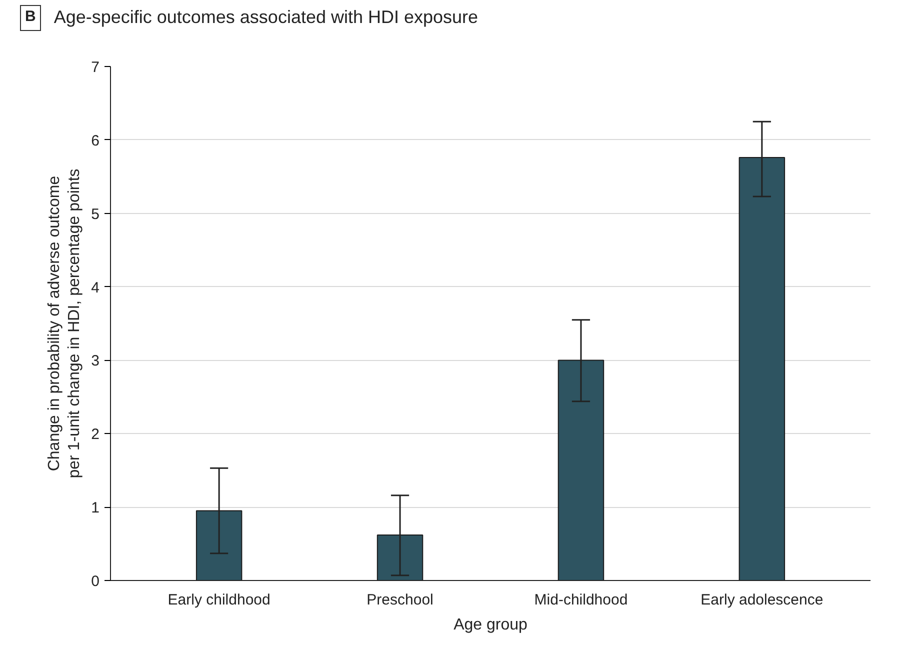 This screenshot has height=669, width=900. Describe the element at coordinates (95, 141) in the screenshot. I see `y-tick-label: 6` at that location.